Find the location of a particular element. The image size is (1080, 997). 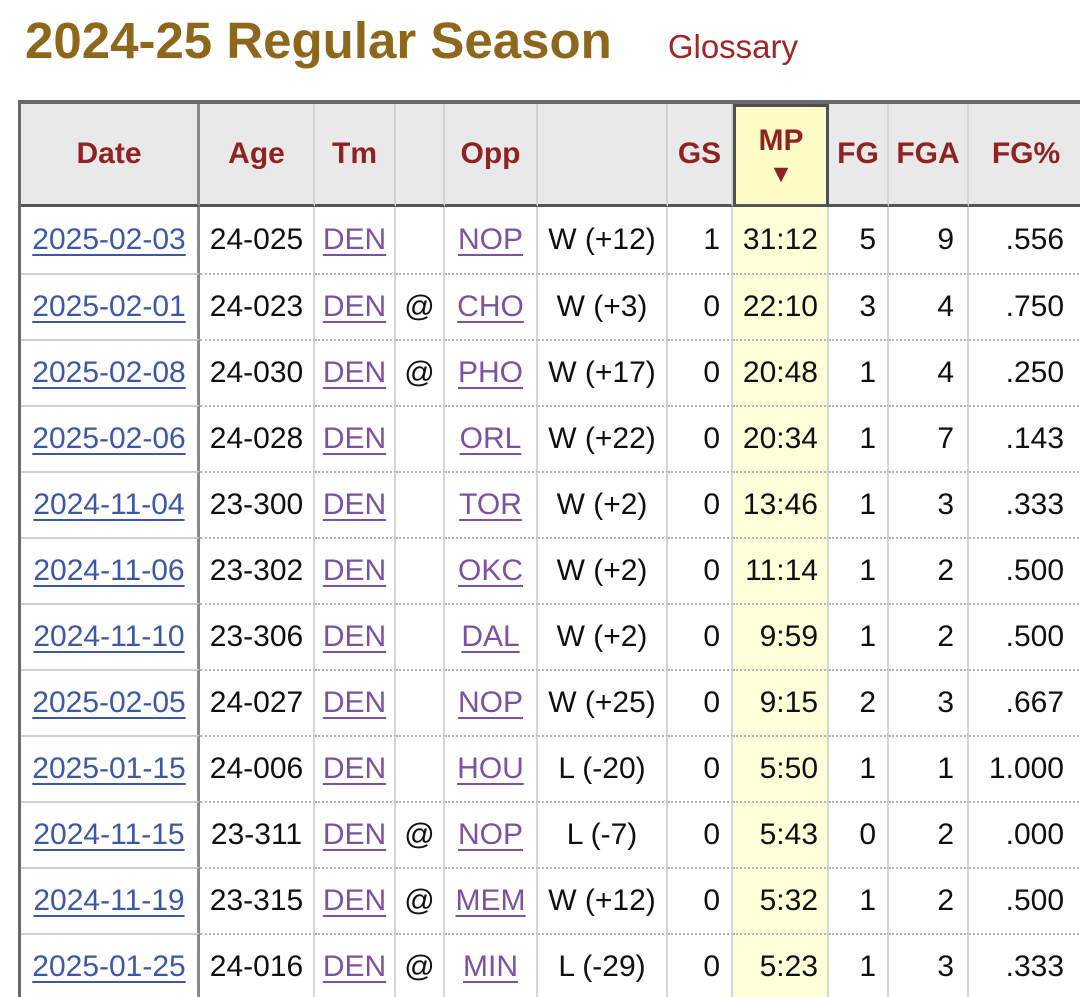

boxscore-date-link: 2024-11-10 is located at coordinates (109, 636).